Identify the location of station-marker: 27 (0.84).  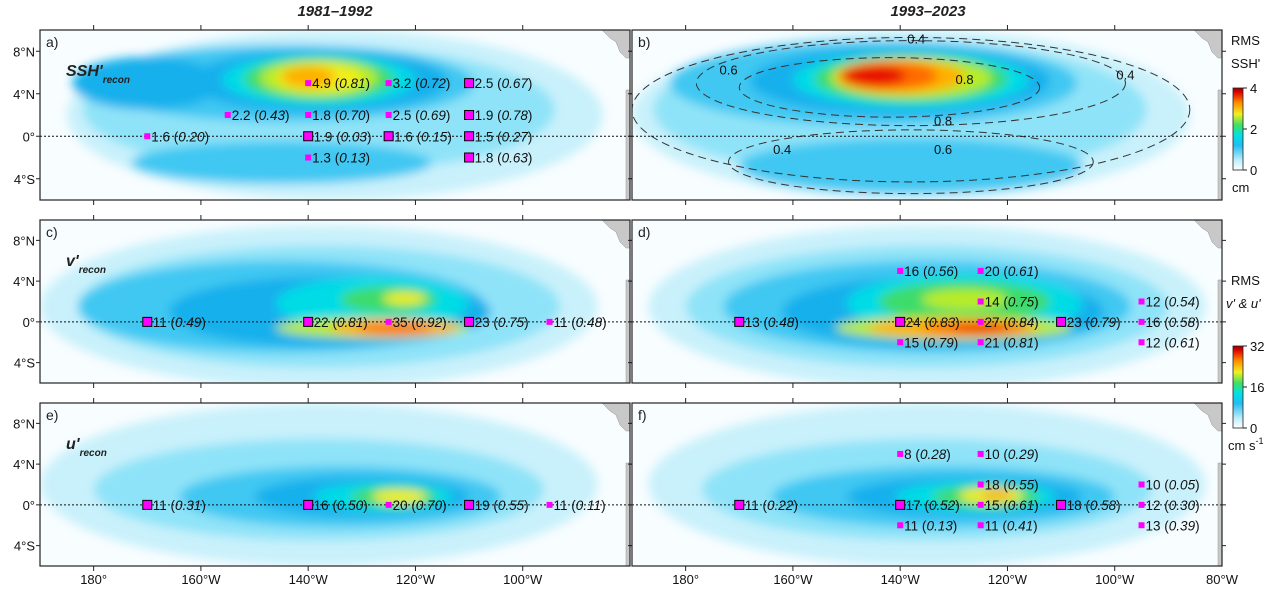
(1008, 322).